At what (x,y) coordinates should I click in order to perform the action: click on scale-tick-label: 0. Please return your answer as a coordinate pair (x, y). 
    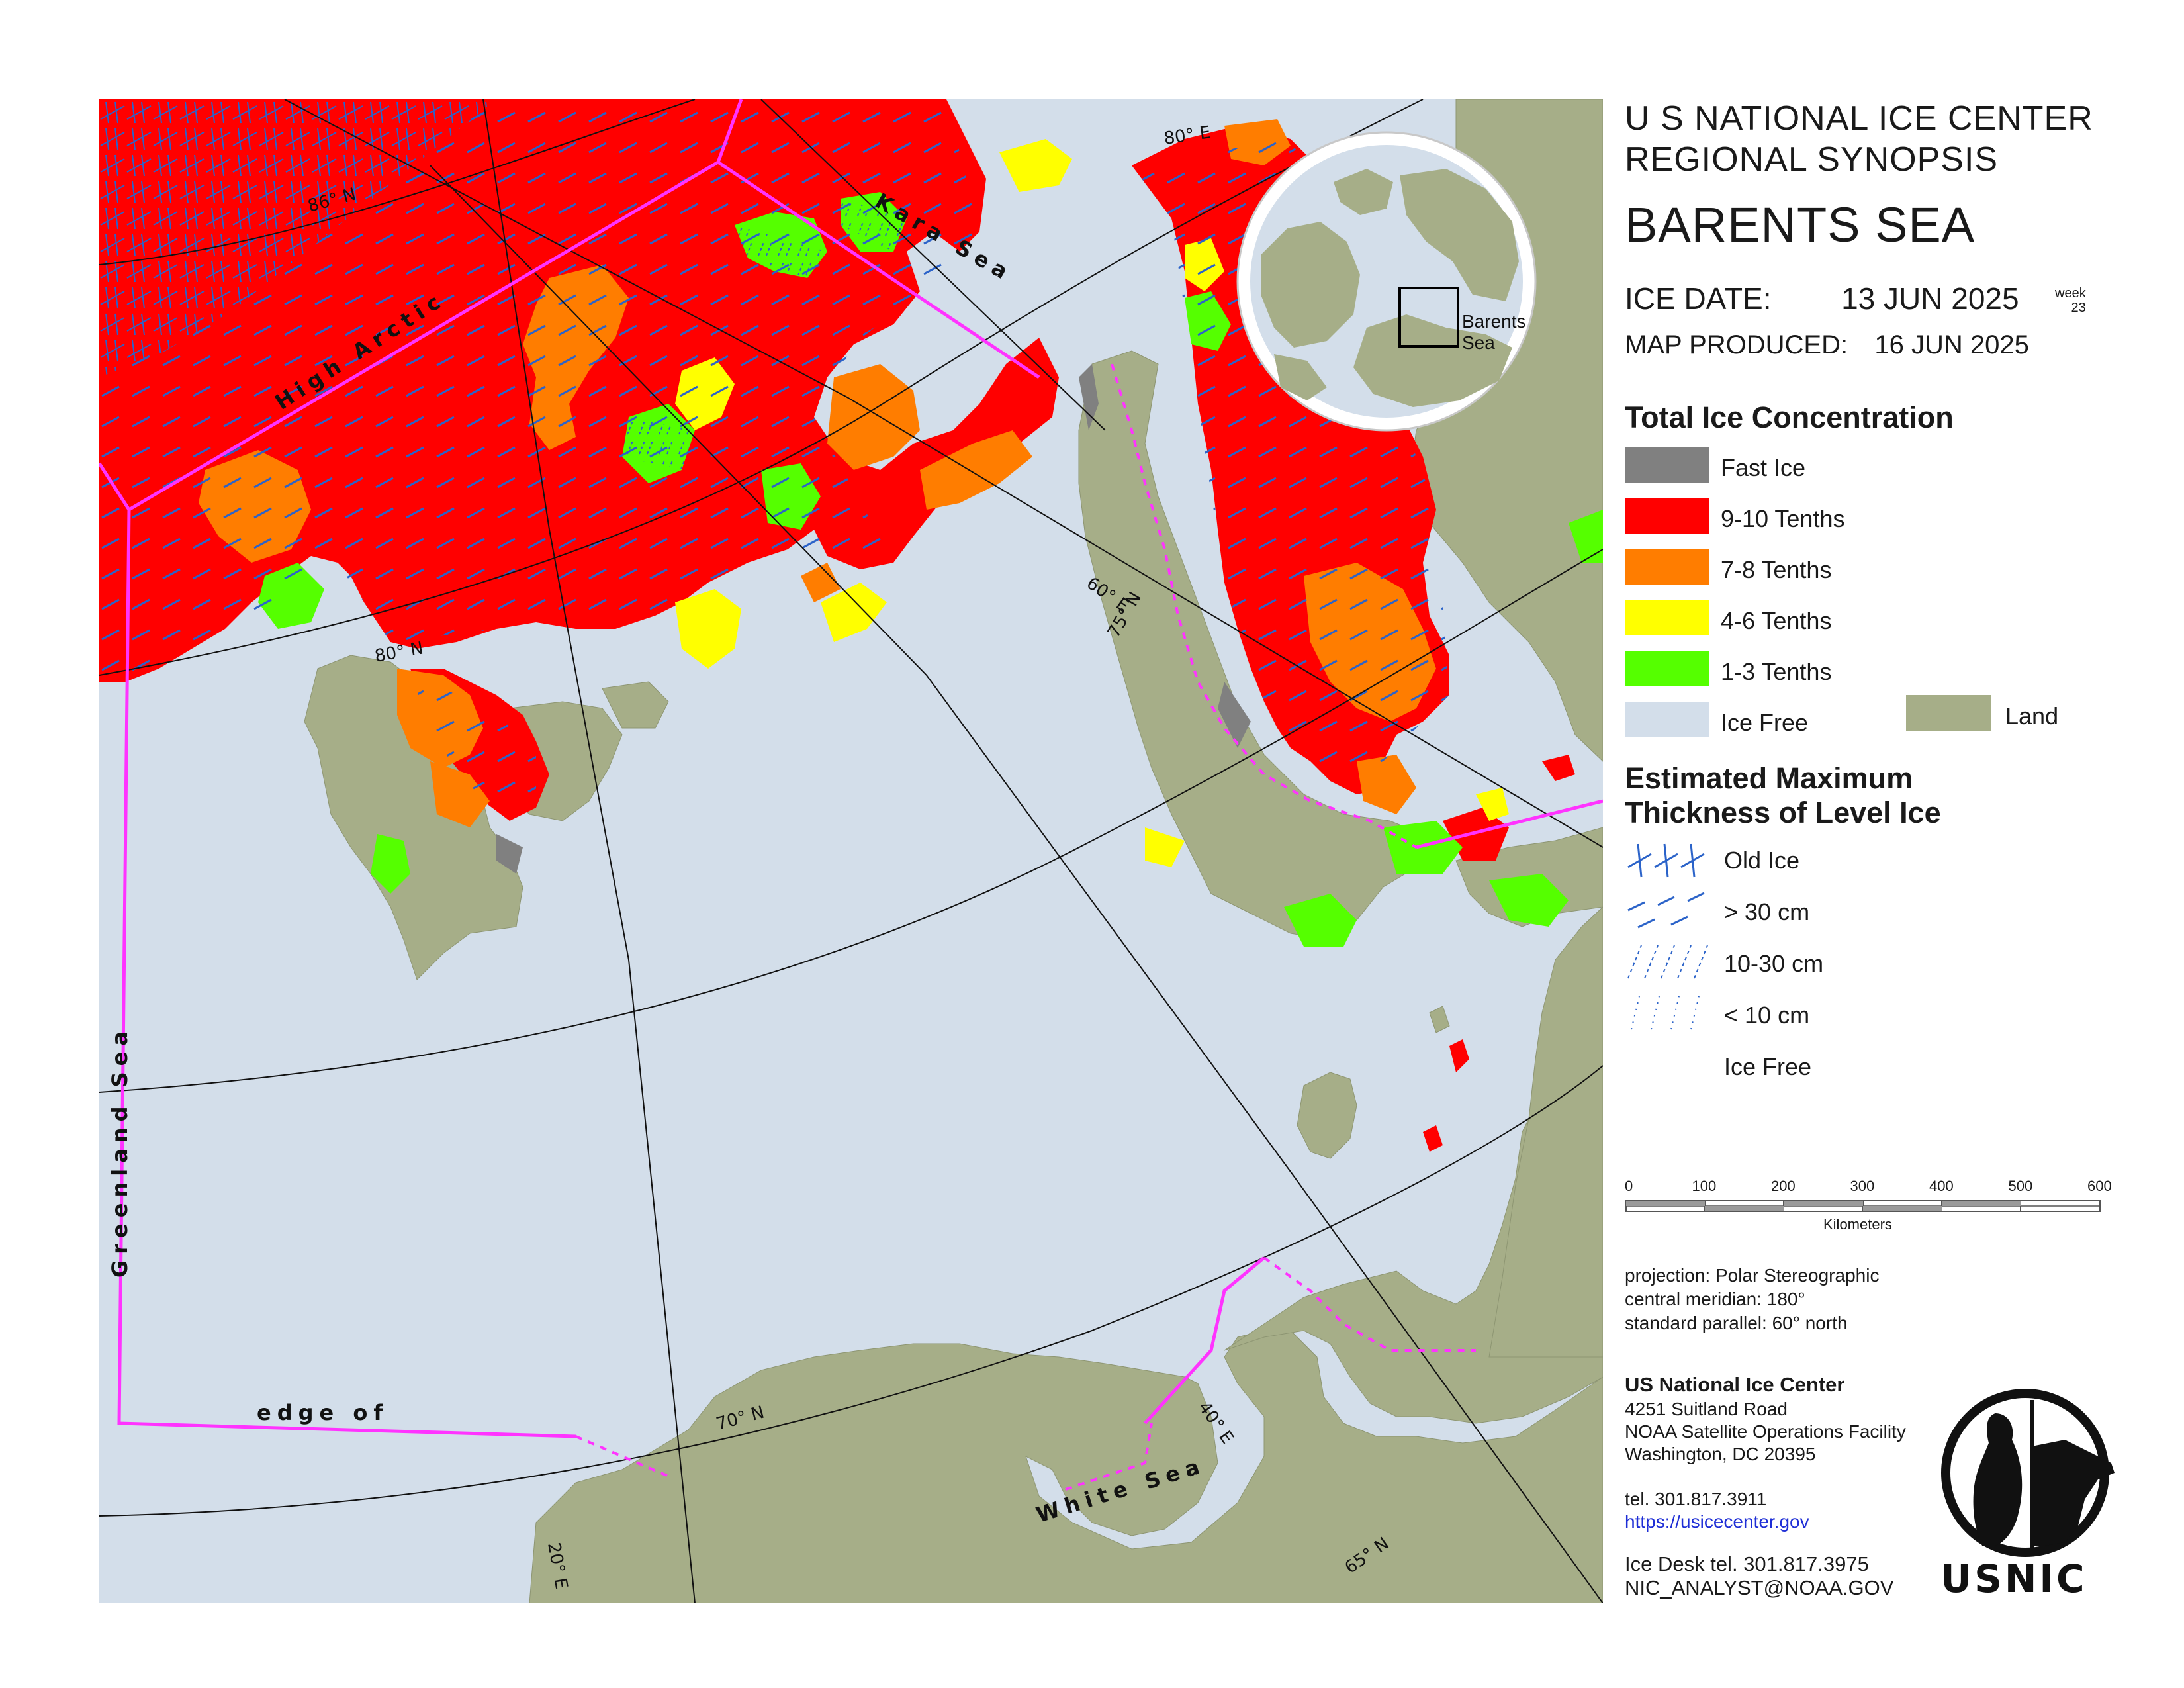
    Looking at the image, I should click on (1629, 1186).